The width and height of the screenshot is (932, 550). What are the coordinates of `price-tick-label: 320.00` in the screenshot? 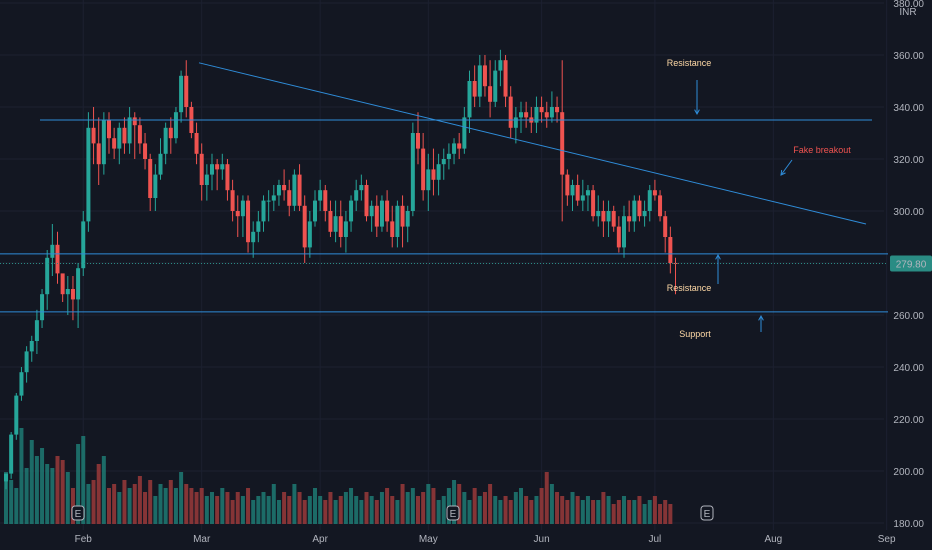 It's located at (908, 160).